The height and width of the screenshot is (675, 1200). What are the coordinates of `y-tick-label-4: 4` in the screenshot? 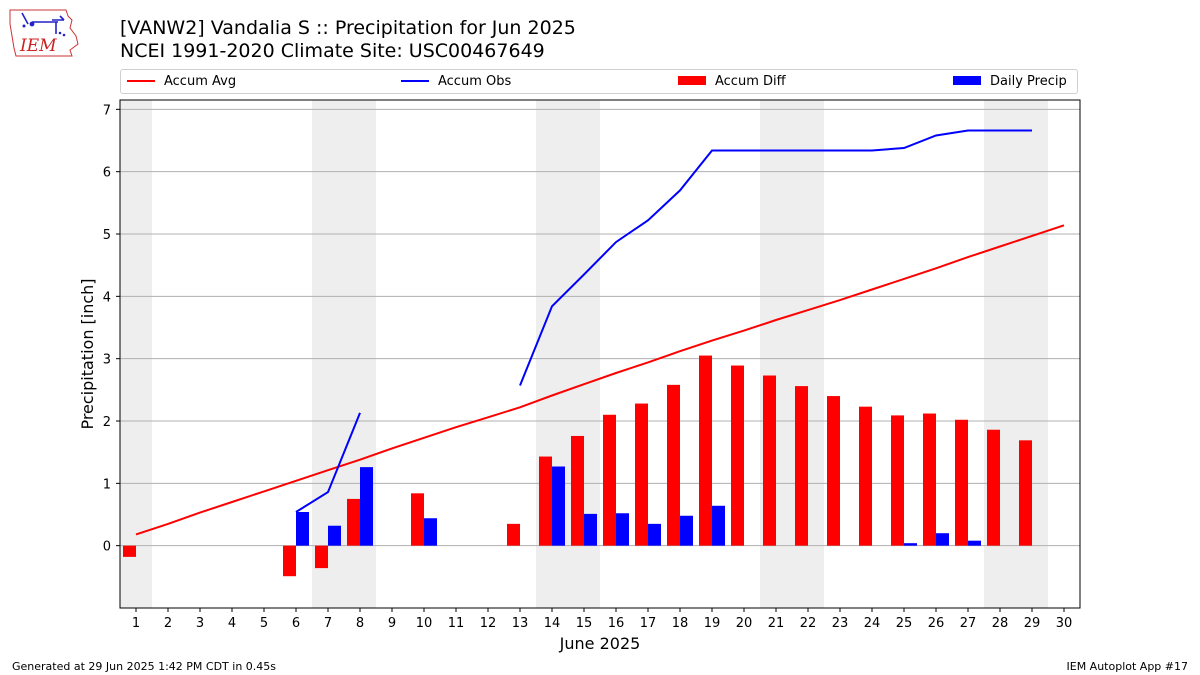 It's located at (107, 297).